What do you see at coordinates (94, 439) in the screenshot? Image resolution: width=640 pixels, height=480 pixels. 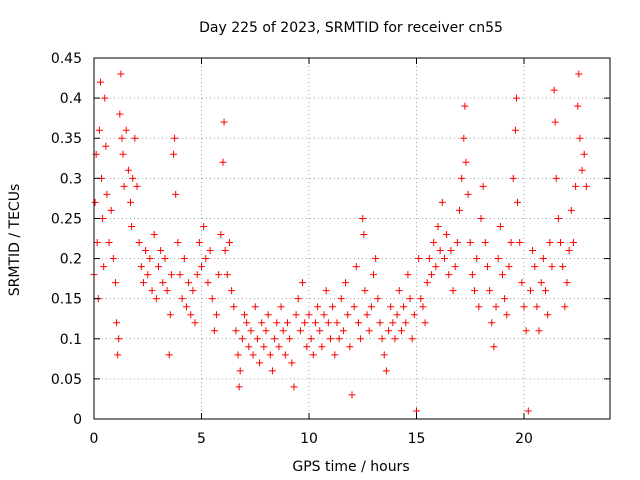 I see `x-tick-label: 0` at bounding box center [94, 439].